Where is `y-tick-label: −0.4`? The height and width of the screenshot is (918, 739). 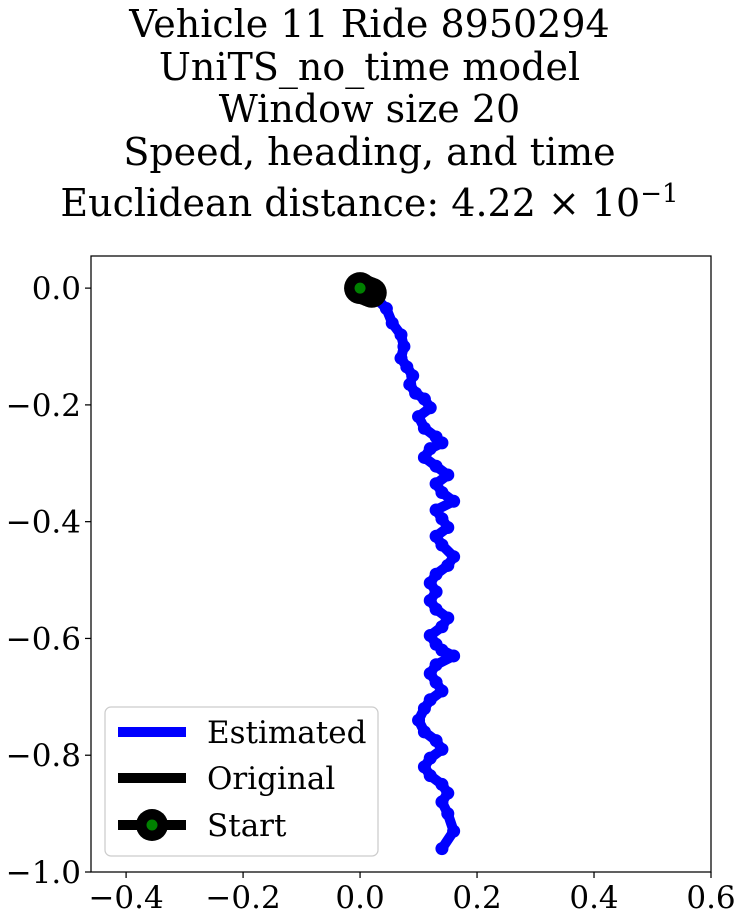 y-tick-label: −0.4 is located at coordinates (43, 523).